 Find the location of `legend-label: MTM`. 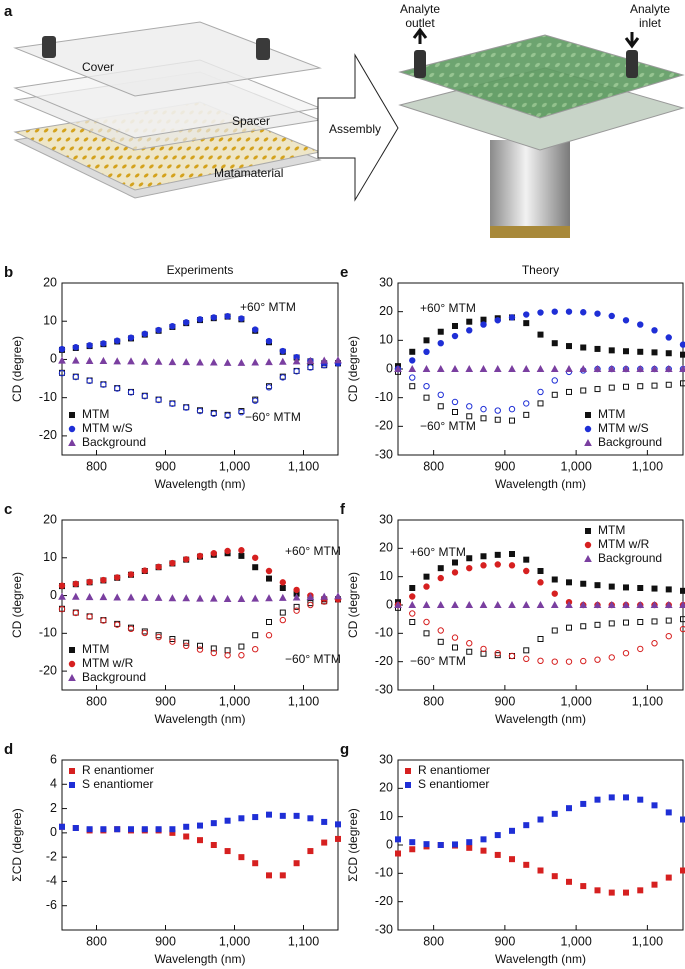

legend-label: MTM is located at coordinates (95, 414).